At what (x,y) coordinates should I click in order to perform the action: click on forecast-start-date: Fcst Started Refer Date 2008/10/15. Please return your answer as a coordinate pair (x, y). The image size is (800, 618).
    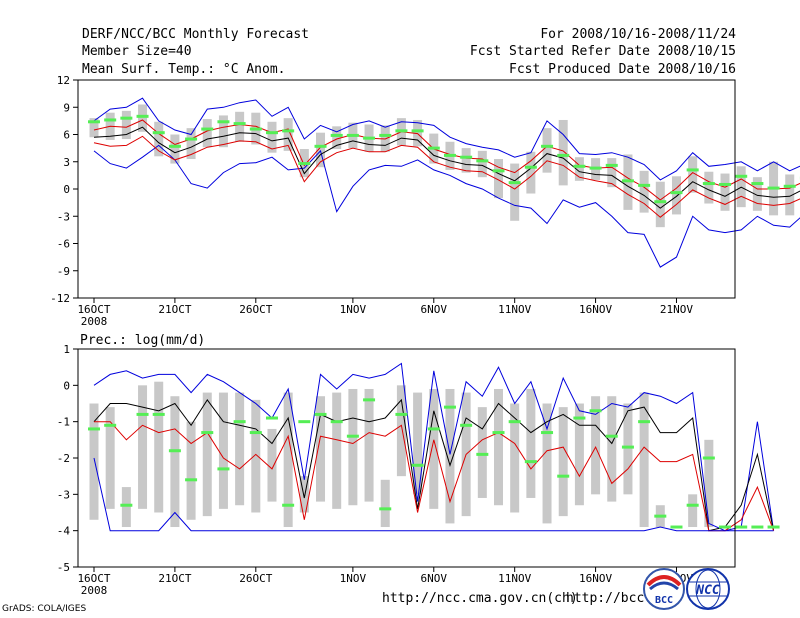
    Looking at the image, I should click on (602, 51).